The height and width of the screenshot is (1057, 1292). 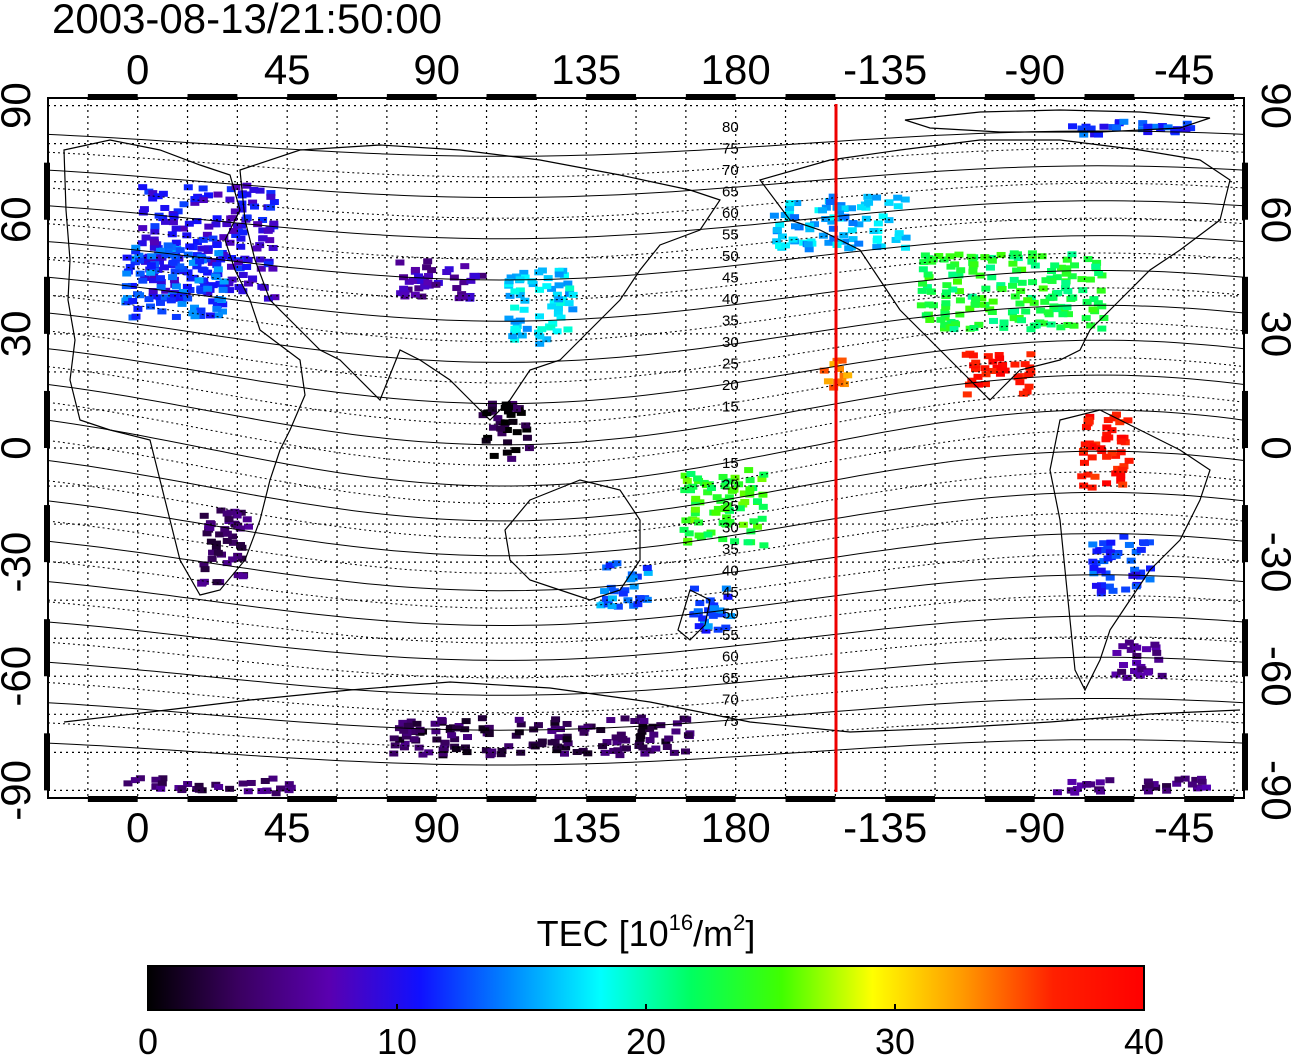 I want to click on timestamp-title: 2003-08-13/21:50:00, so click(x=247, y=21).